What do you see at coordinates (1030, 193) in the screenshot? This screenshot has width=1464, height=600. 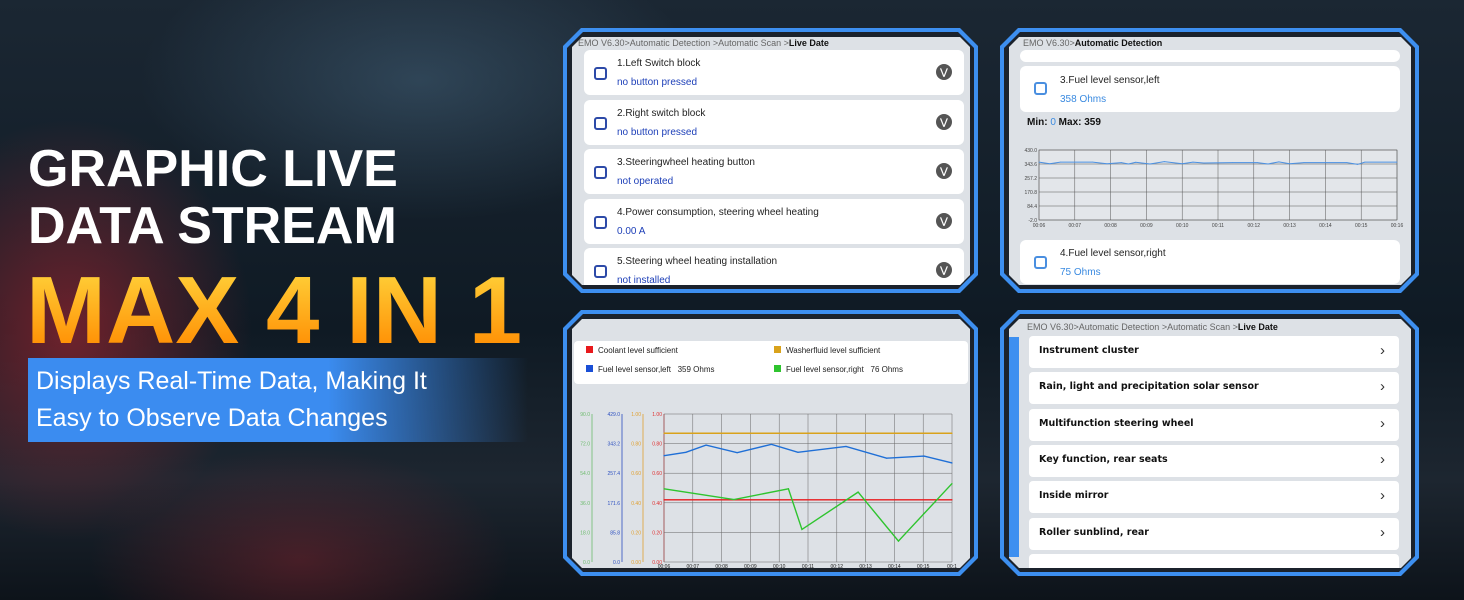 I see `y-tick-label: 170.8` at bounding box center [1030, 193].